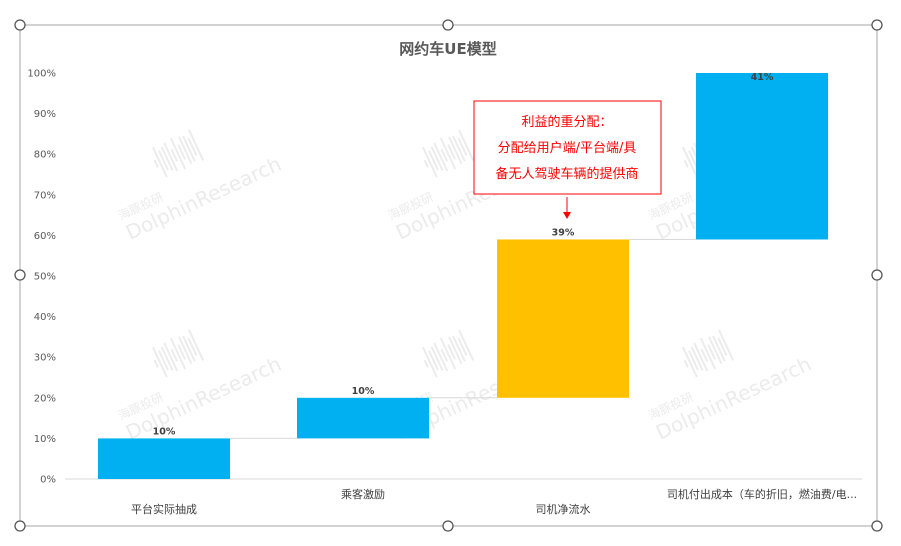  What do you see at coordinates (877, 526) in the screenshot?
I see `handle-bottom-right` at bounding box center [877, 526].